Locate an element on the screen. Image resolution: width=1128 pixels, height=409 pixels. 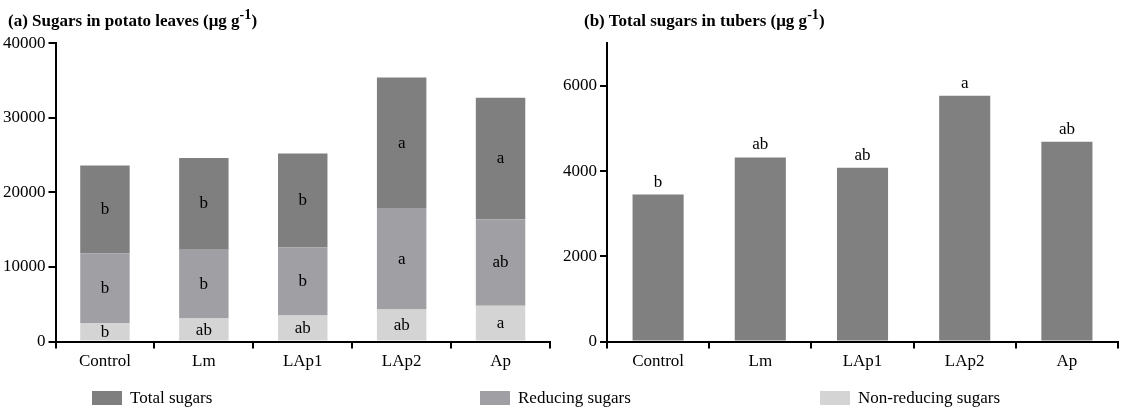
legend-label: Total sugars is located at coordinates (171, 398).